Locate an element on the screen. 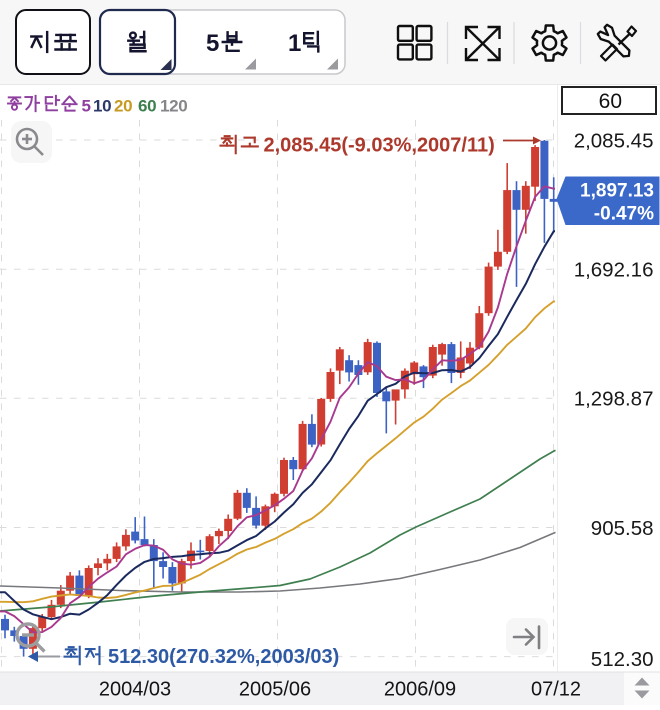  svg-text: -0.47% is located at coordinates (624, 214).